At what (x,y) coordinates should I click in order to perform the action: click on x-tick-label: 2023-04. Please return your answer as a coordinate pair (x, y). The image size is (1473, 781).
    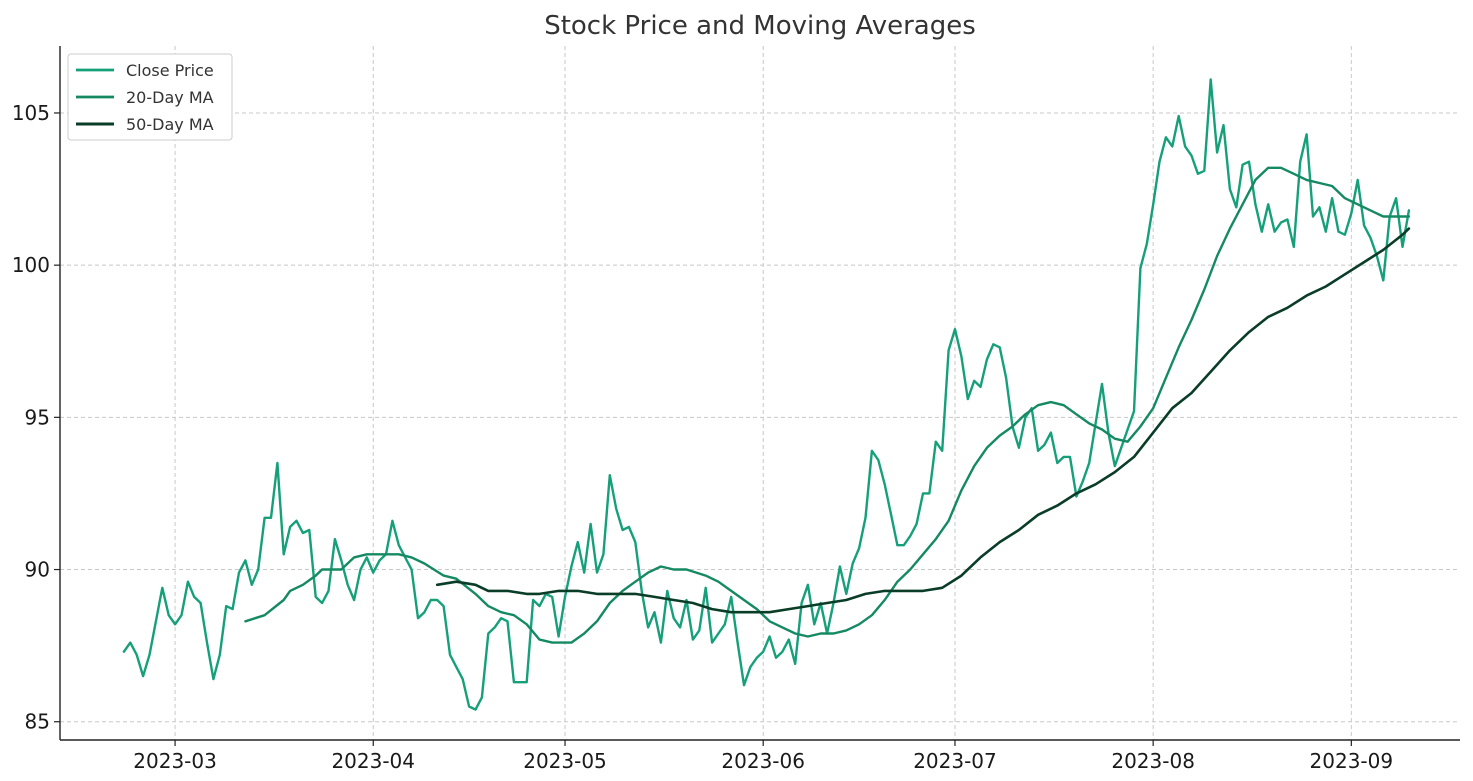
    Looking at the image, I should click on (373, 761).